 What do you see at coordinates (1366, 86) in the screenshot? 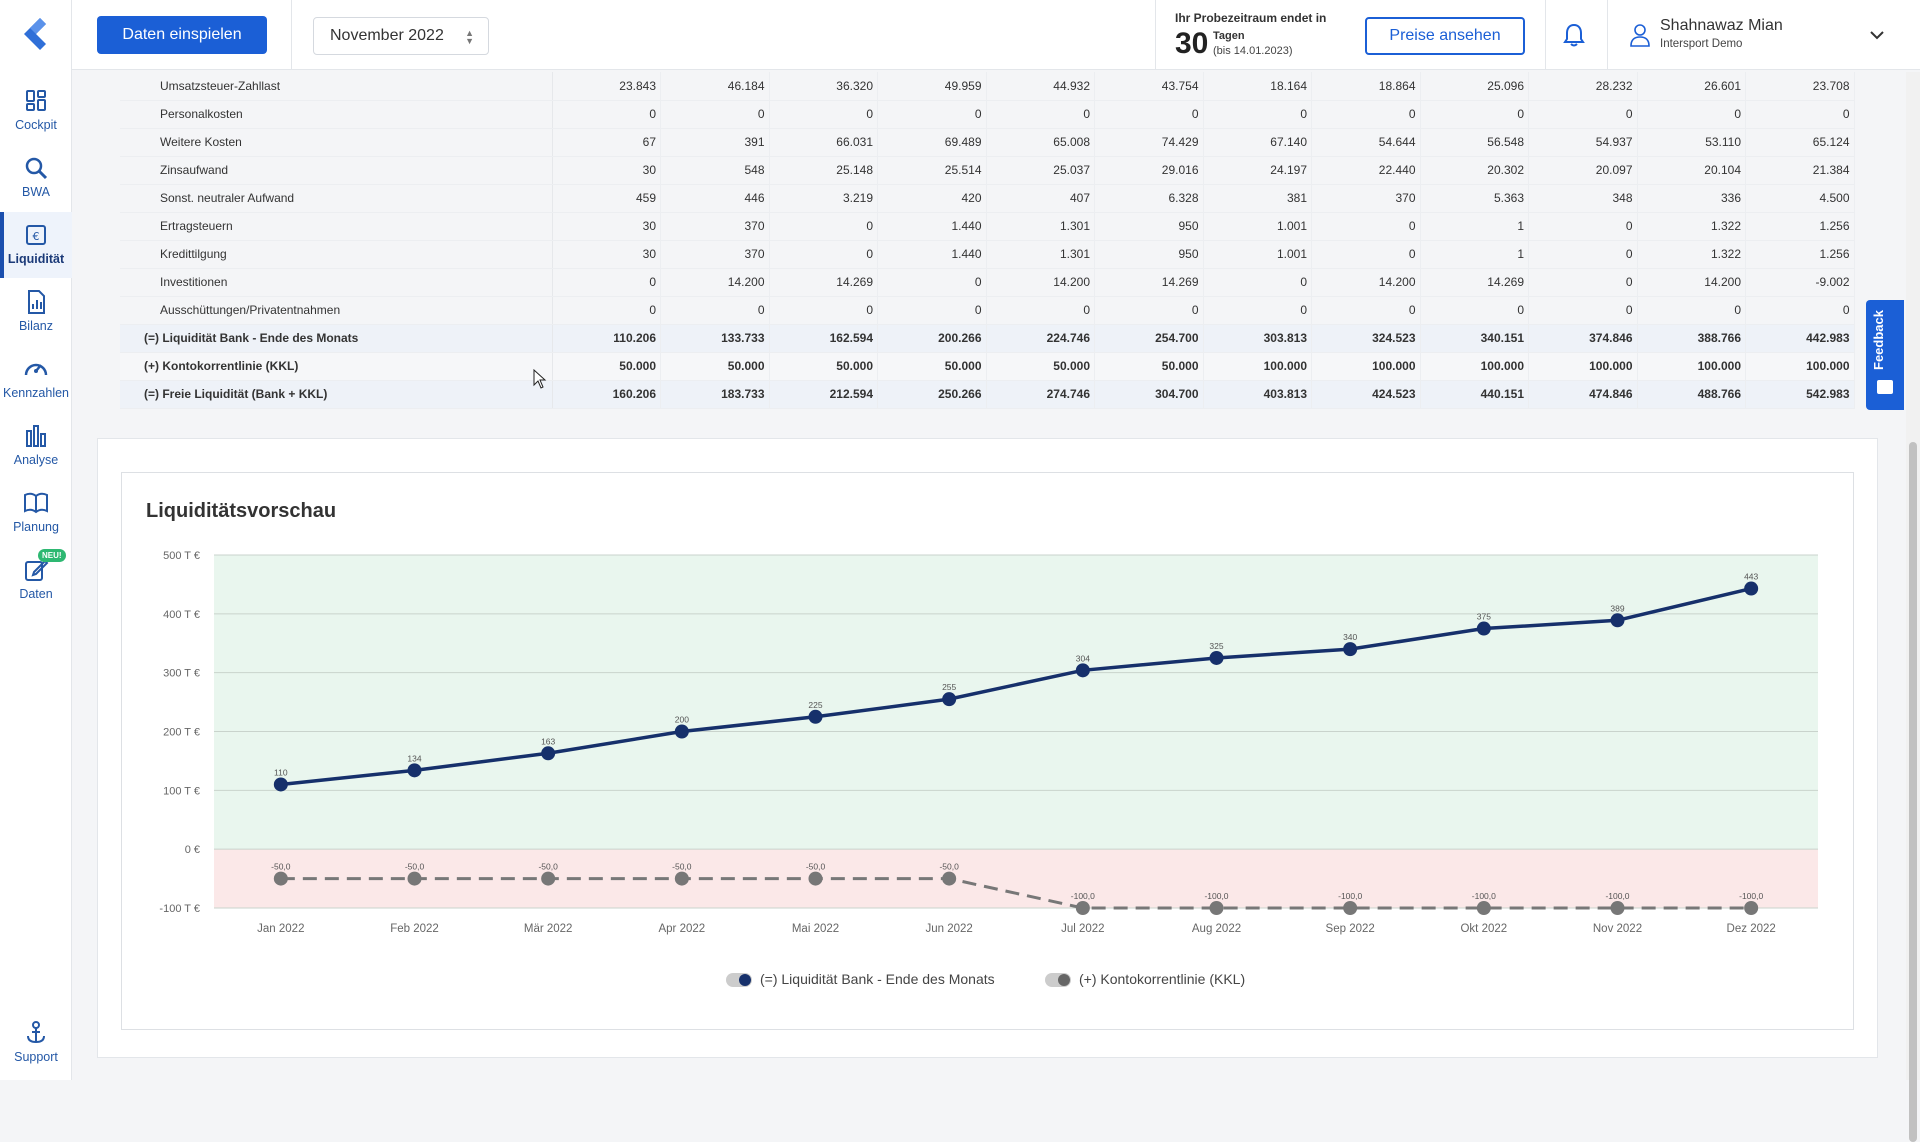
I see `table-cell: 18.864` at bounding box center [1366, 86].